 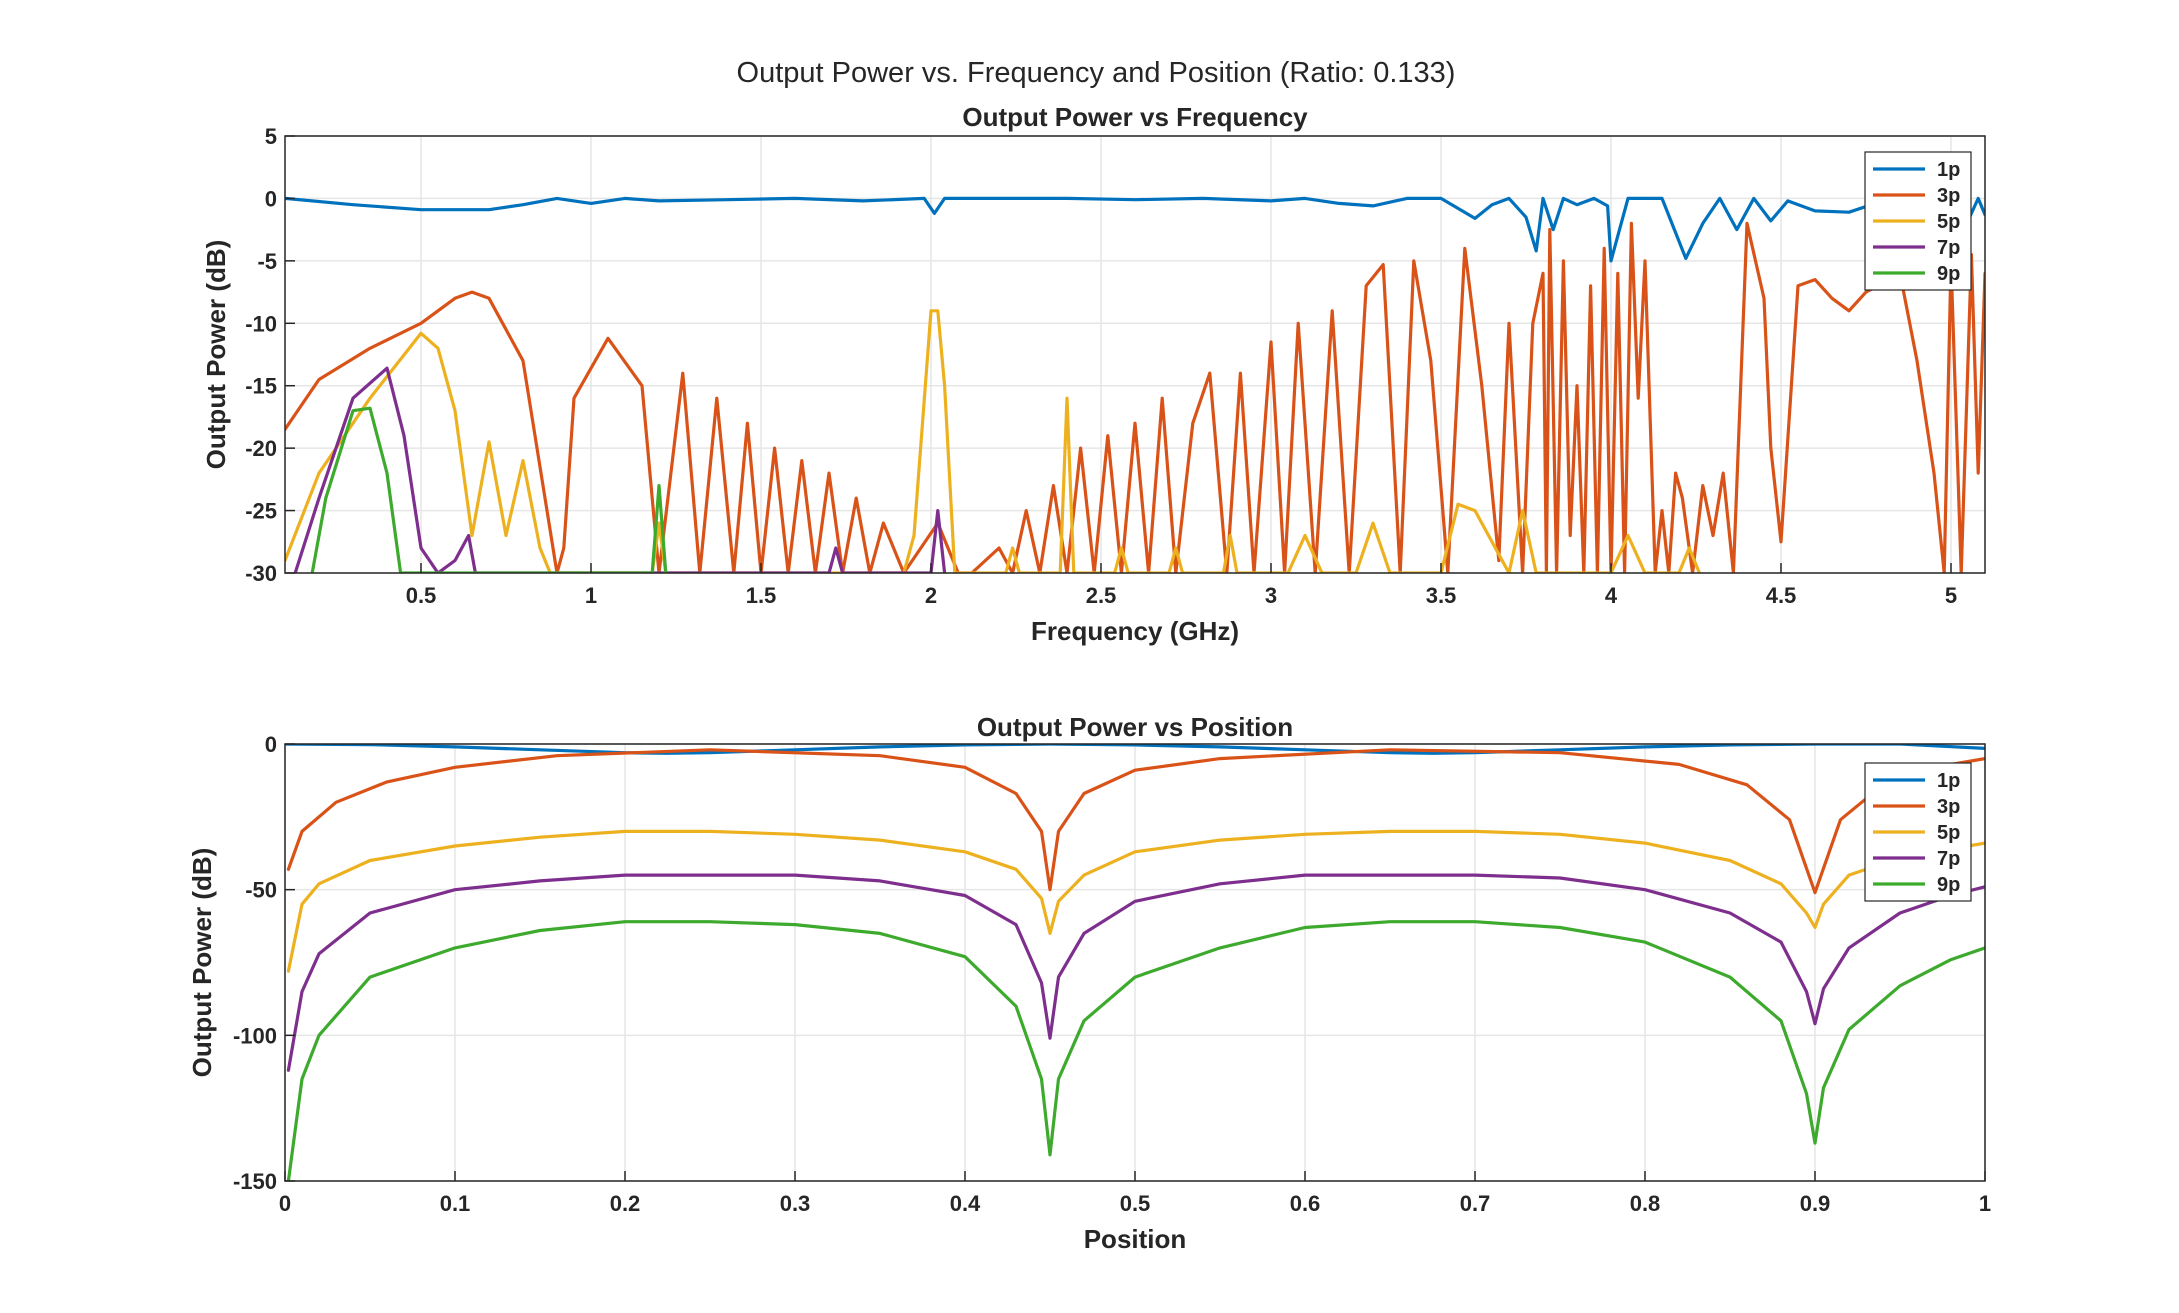 What do you see at coordinates (1135, 821) in the screenshot?
I see `series-line-3p` at bounding box center [1135, 821].